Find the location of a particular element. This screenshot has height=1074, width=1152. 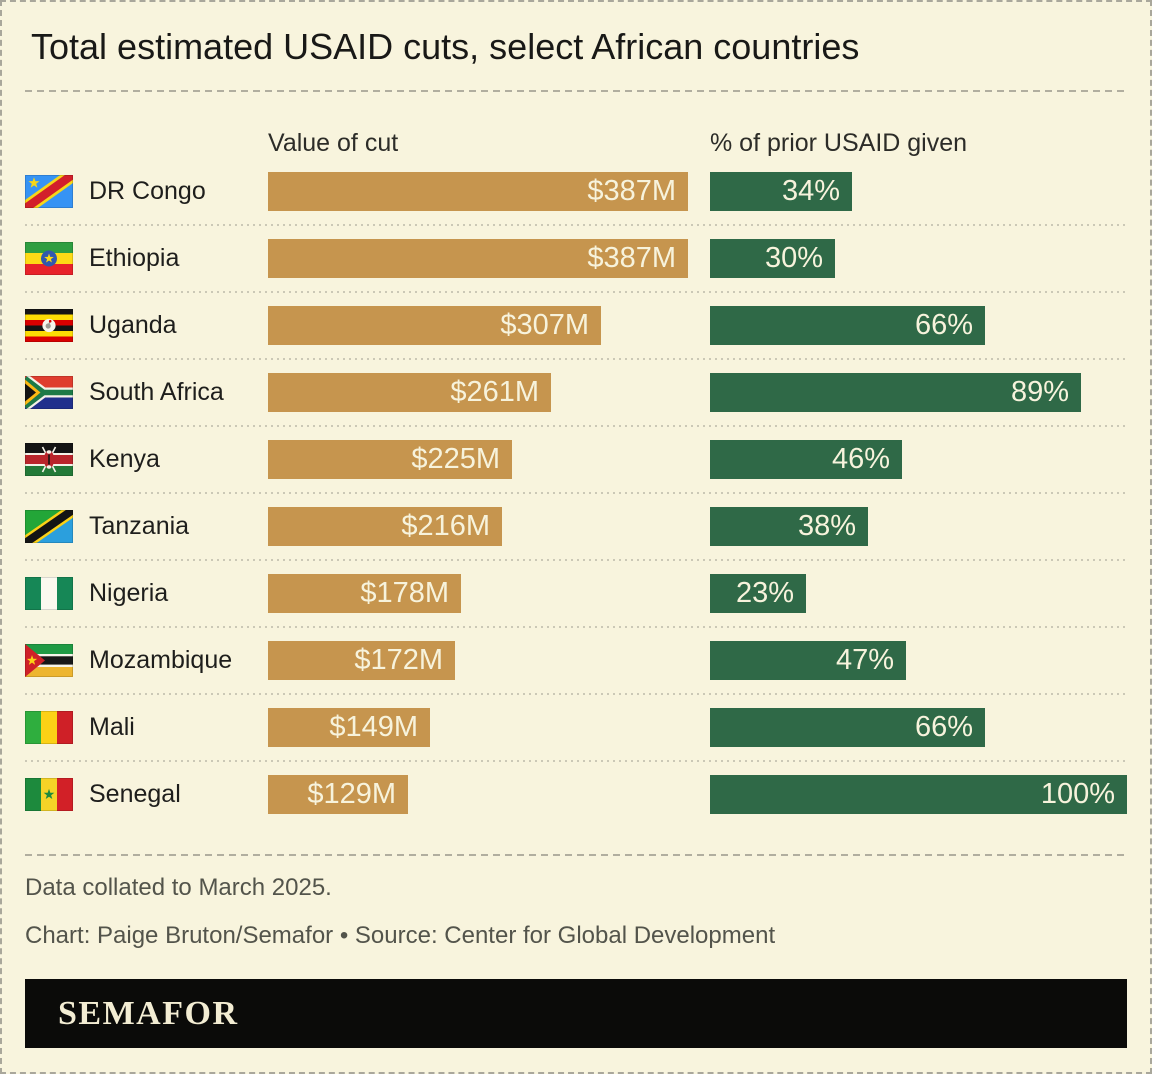

value-label: $172M is located at coordinates (398, 660).